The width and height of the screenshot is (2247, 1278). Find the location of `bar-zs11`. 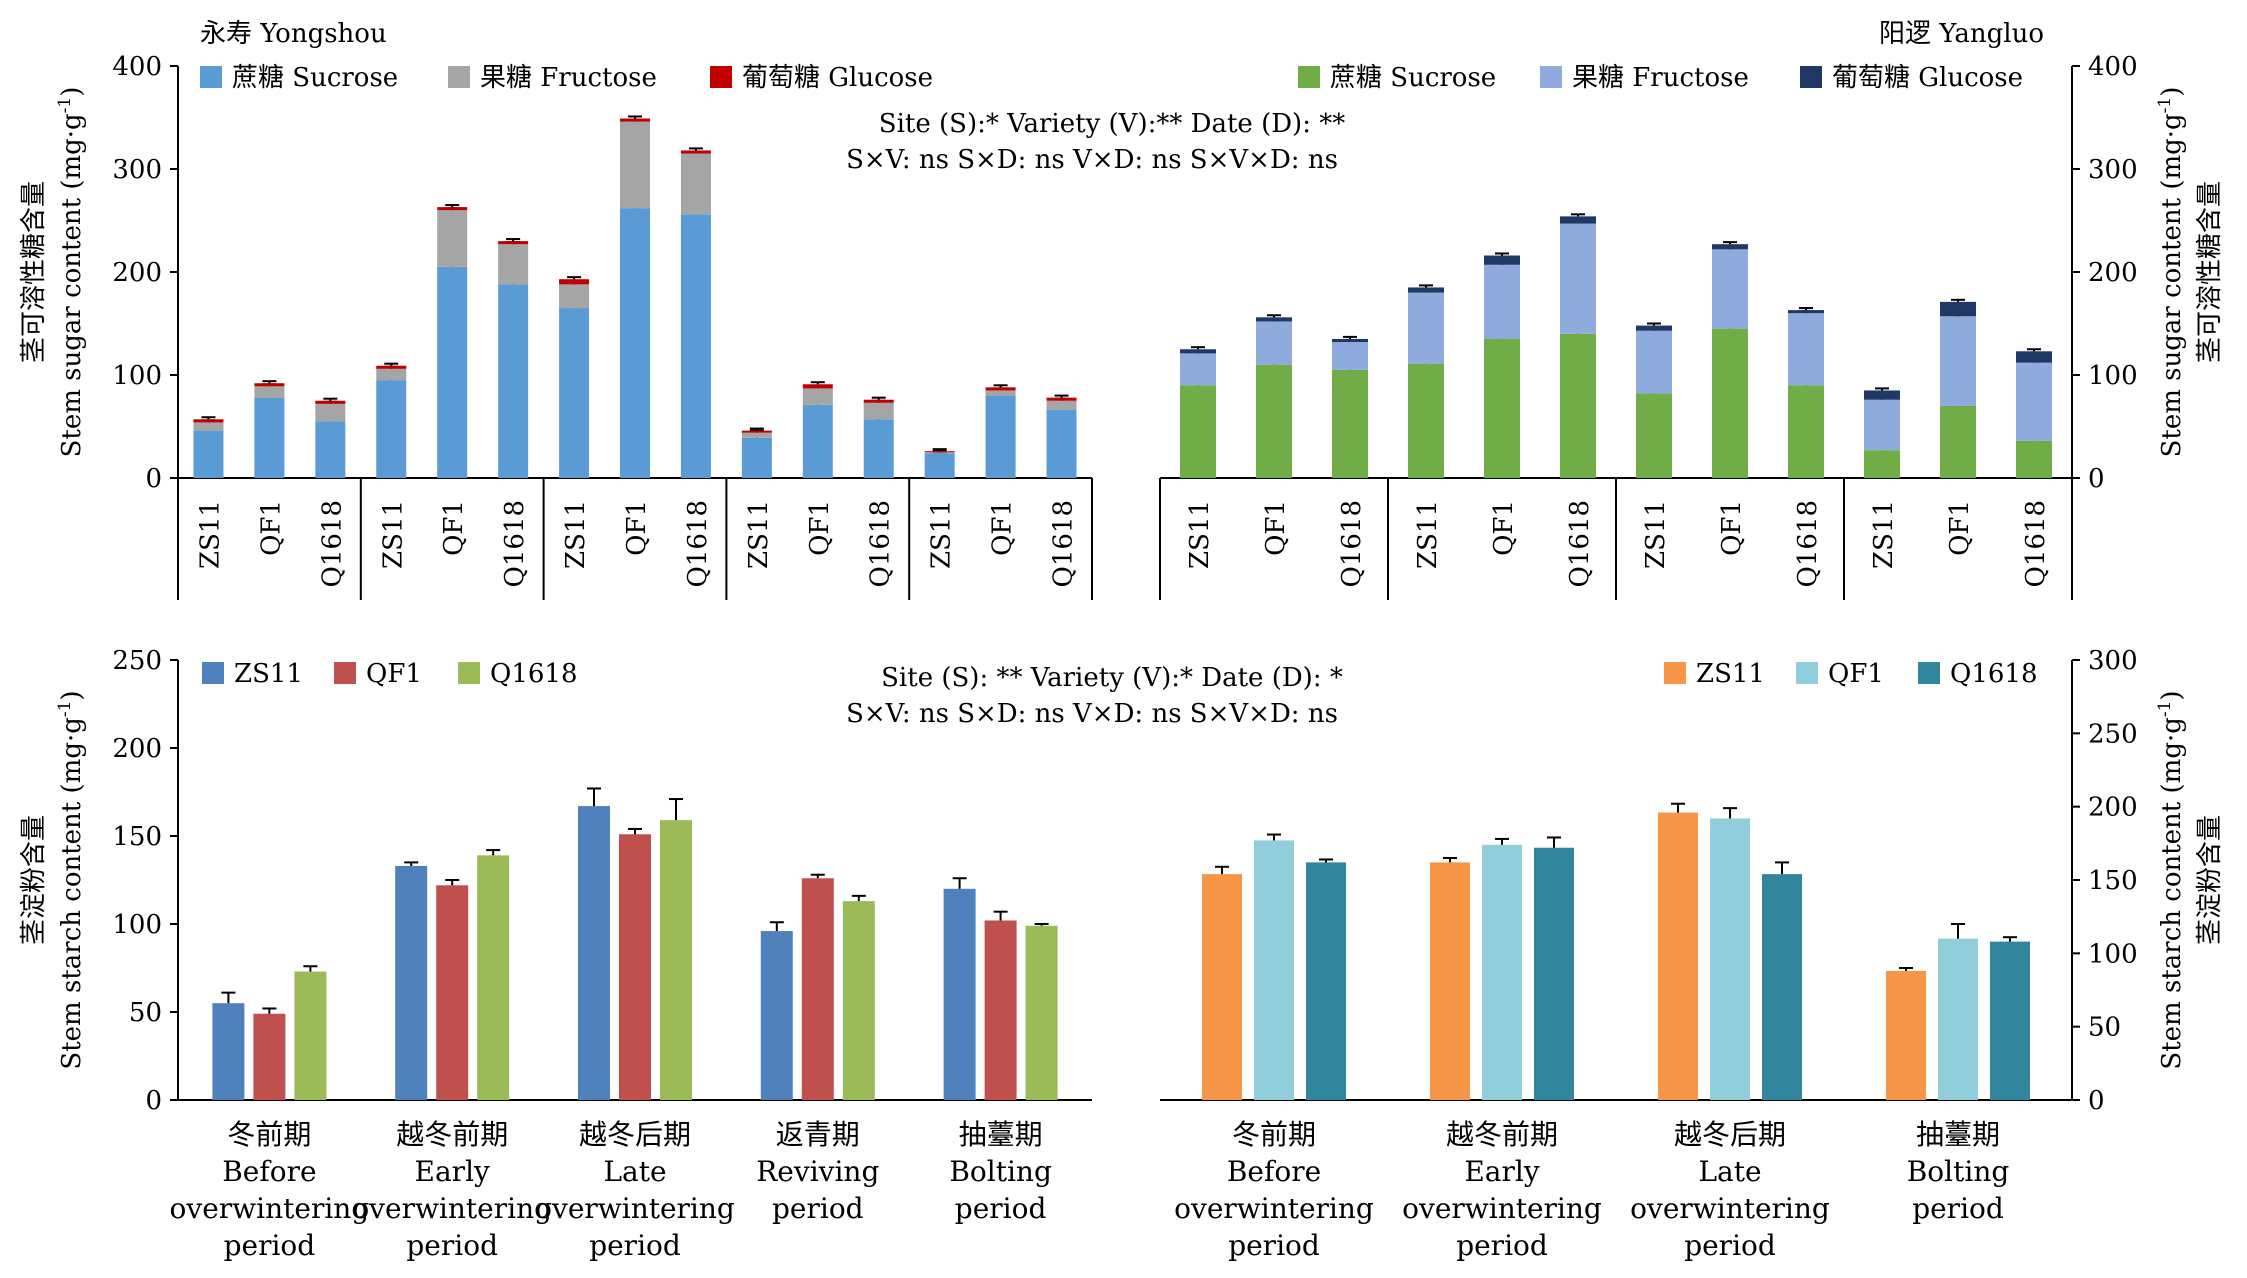

bar-zs11 is located at coordinates (228, 1051).